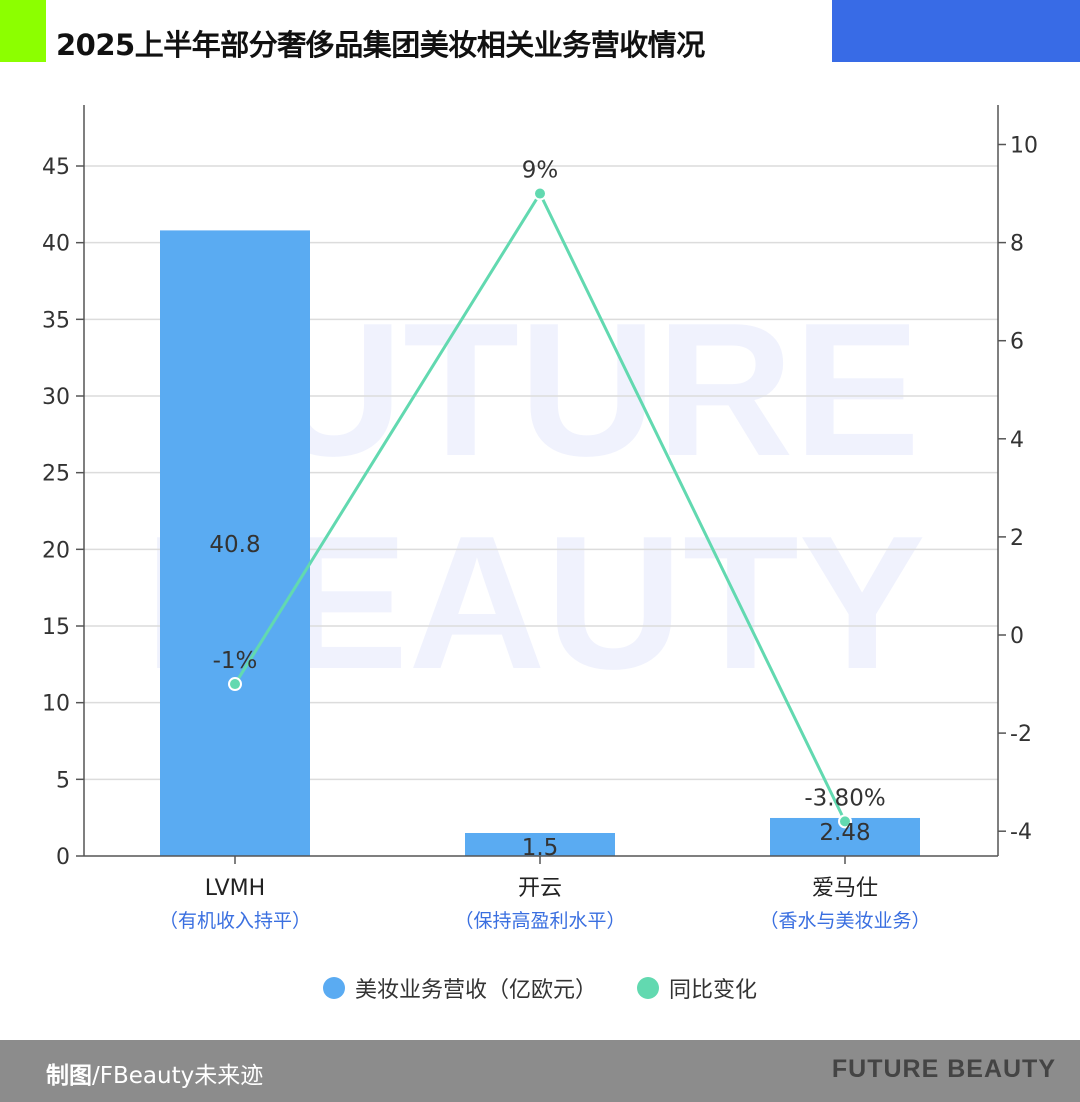  Describe the element at coordinates (69, 1076) in the screenshot. I see `credit-bold: 制图` at that location.